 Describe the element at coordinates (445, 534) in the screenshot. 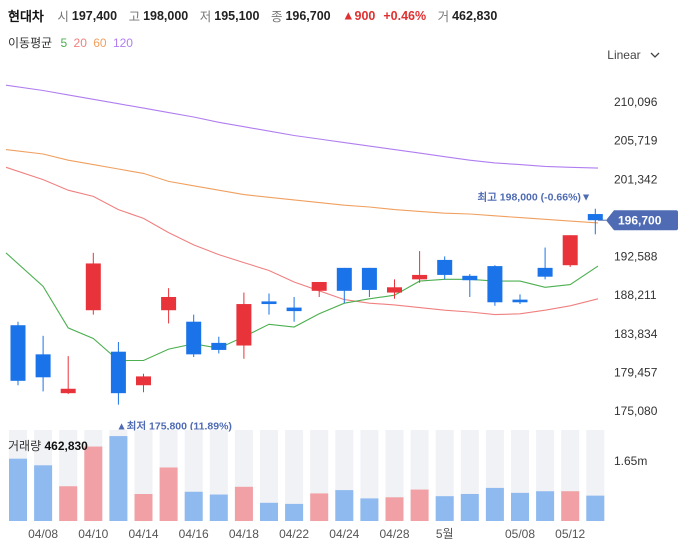

I see `x-tick-label: 5월` at that location.